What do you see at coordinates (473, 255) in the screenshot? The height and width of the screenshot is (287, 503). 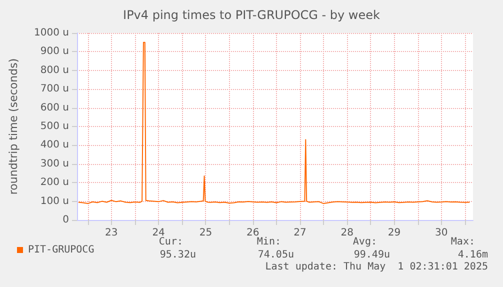 I see `text: 4.16m` at bounding box center [473, 255].